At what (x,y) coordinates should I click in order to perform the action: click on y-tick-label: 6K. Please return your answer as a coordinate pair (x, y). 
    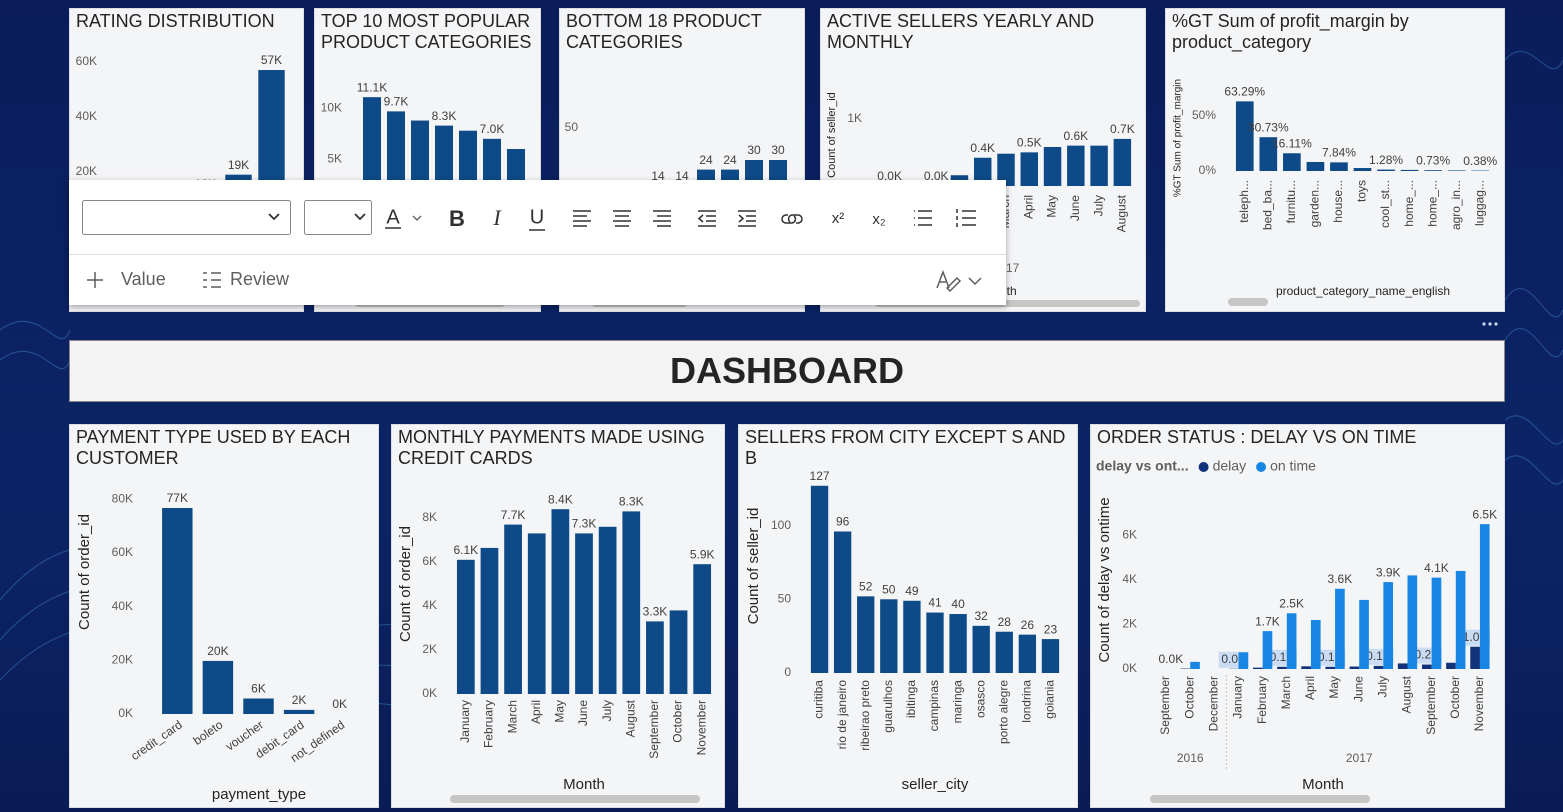
    Looking at the image, I should click on (429, 561).